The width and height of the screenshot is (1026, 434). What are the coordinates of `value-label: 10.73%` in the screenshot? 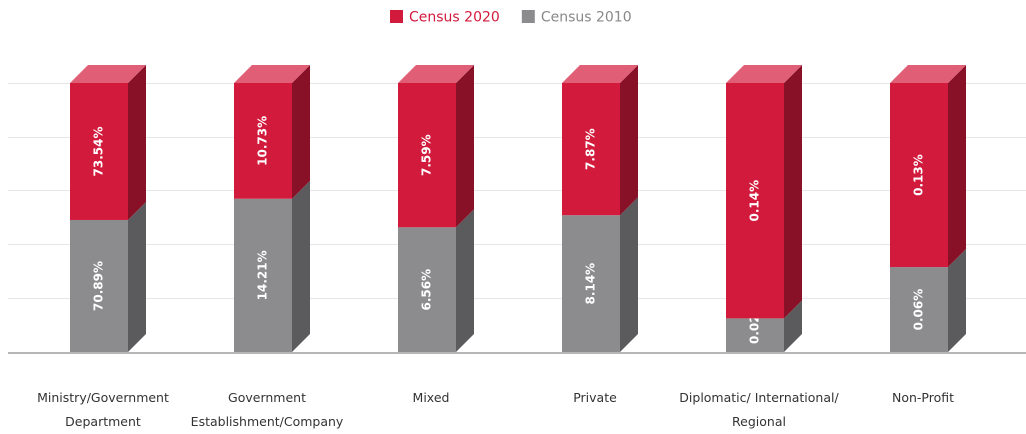 It's located at (263, 141).